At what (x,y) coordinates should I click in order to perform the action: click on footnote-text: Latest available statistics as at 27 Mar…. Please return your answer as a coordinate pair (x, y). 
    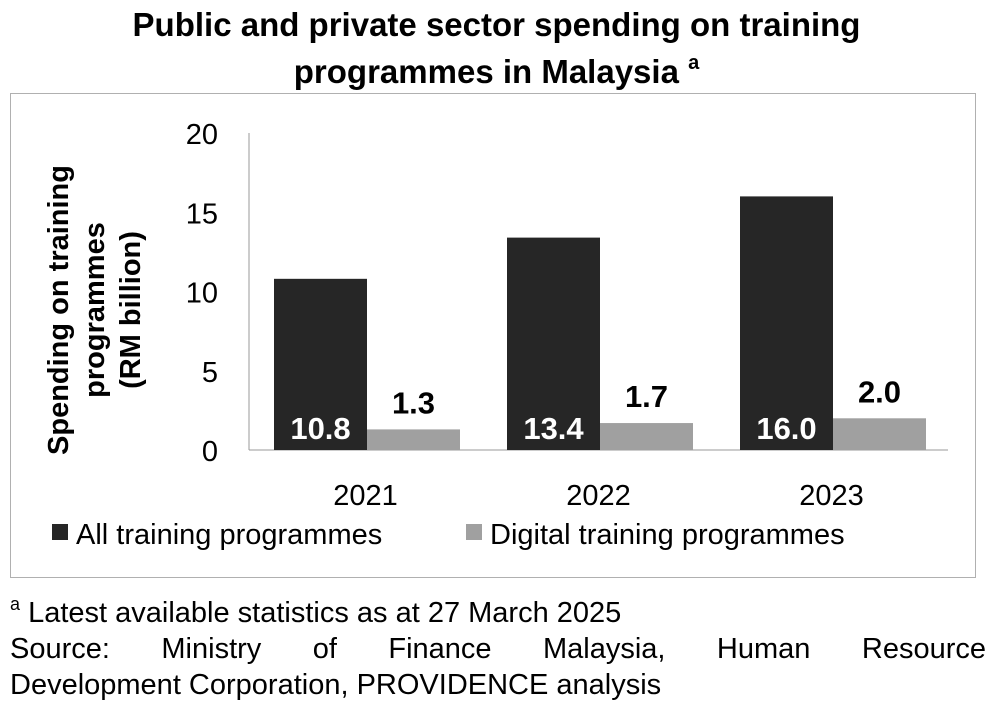
    Looking at the image, I should click on (325, 613).